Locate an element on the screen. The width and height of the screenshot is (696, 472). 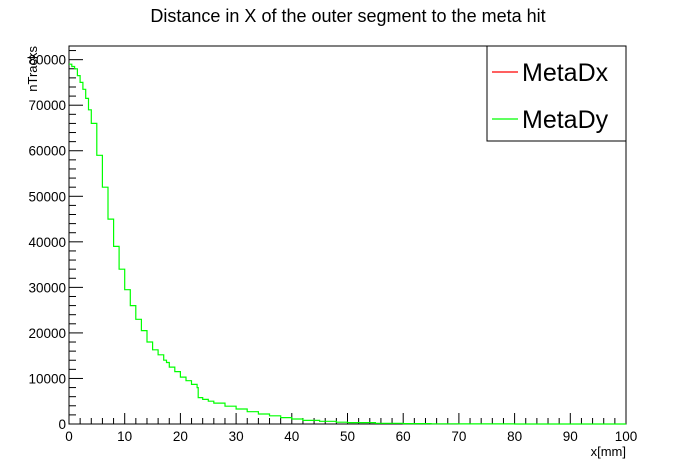
y-tick-label: 20000 is located at coordinates (47, 333).